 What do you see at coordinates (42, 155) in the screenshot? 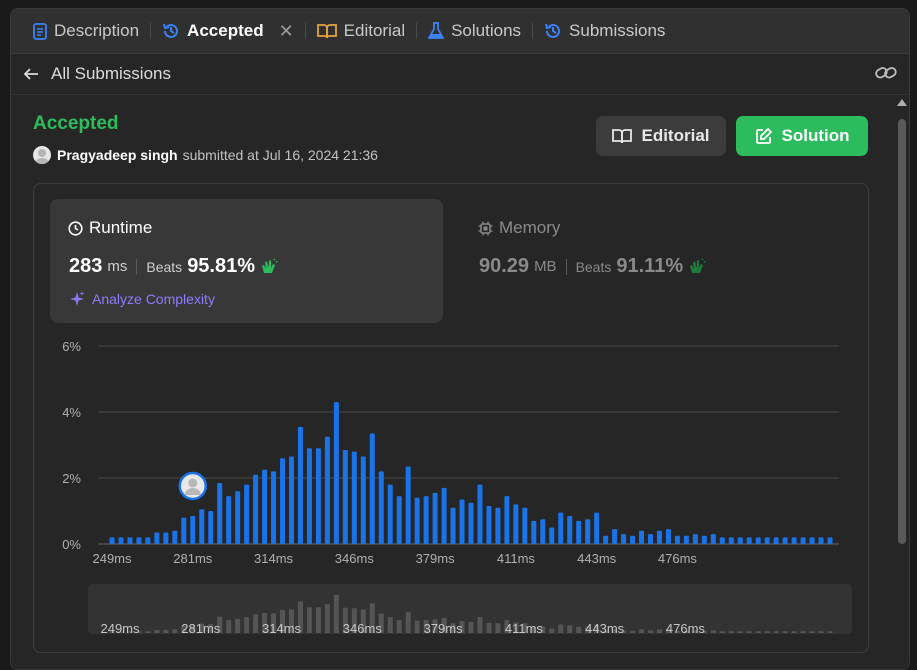
I see `avatar` at bounding box center [42, 155].